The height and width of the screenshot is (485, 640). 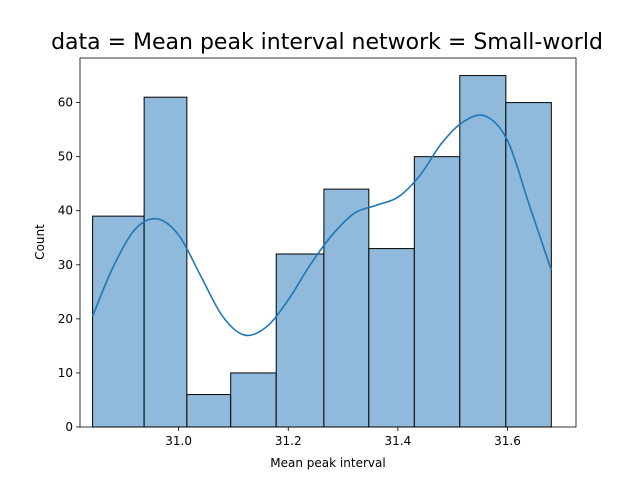 I want to click on y-tick-label: 30, so click(x=65, y=265).